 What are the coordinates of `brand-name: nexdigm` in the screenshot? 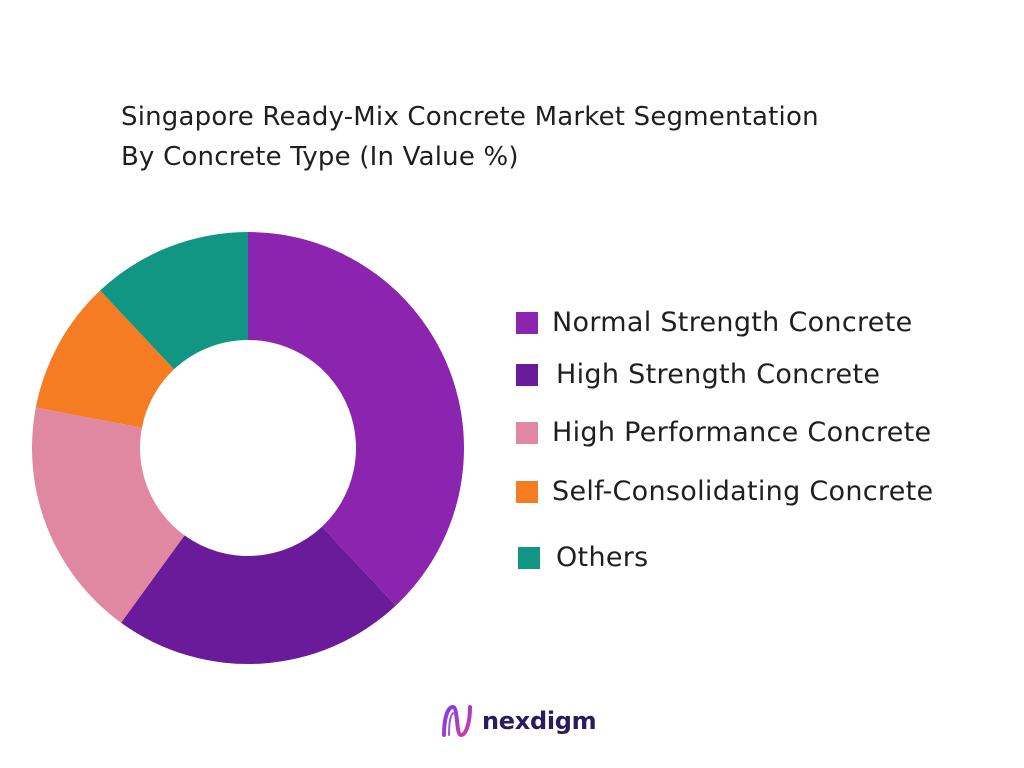 It's located at (539, 721).